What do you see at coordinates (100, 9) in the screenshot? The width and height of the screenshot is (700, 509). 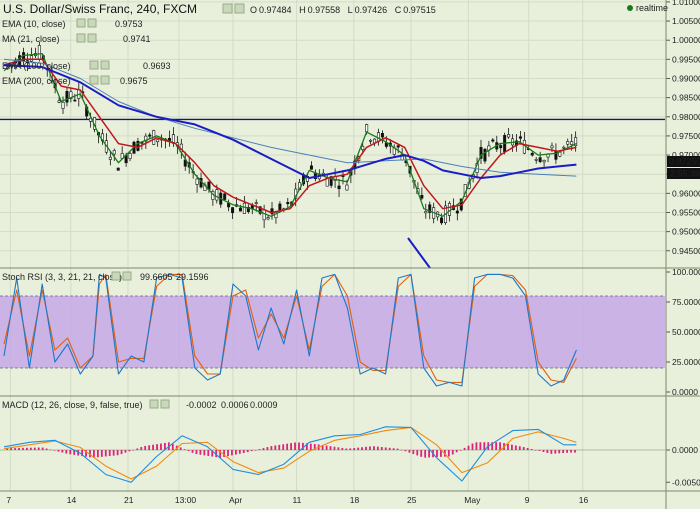 I see `chart-title: U.S. Dollar/Swiss Franc, 240, FXCM` at bounding box center [100, 9].